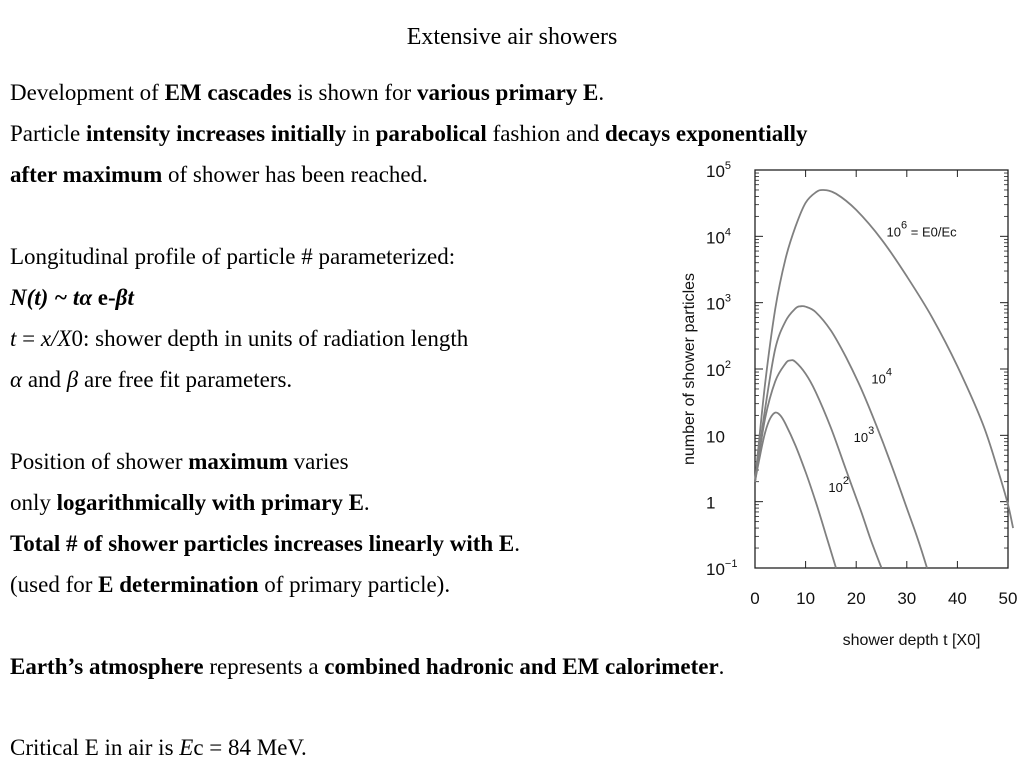 The height and width of the screenshot is (768, 1024). Describe the element at coordinates (689, 369) in the screenshot. I see `y-axis-title: number of shower particles` at that location.